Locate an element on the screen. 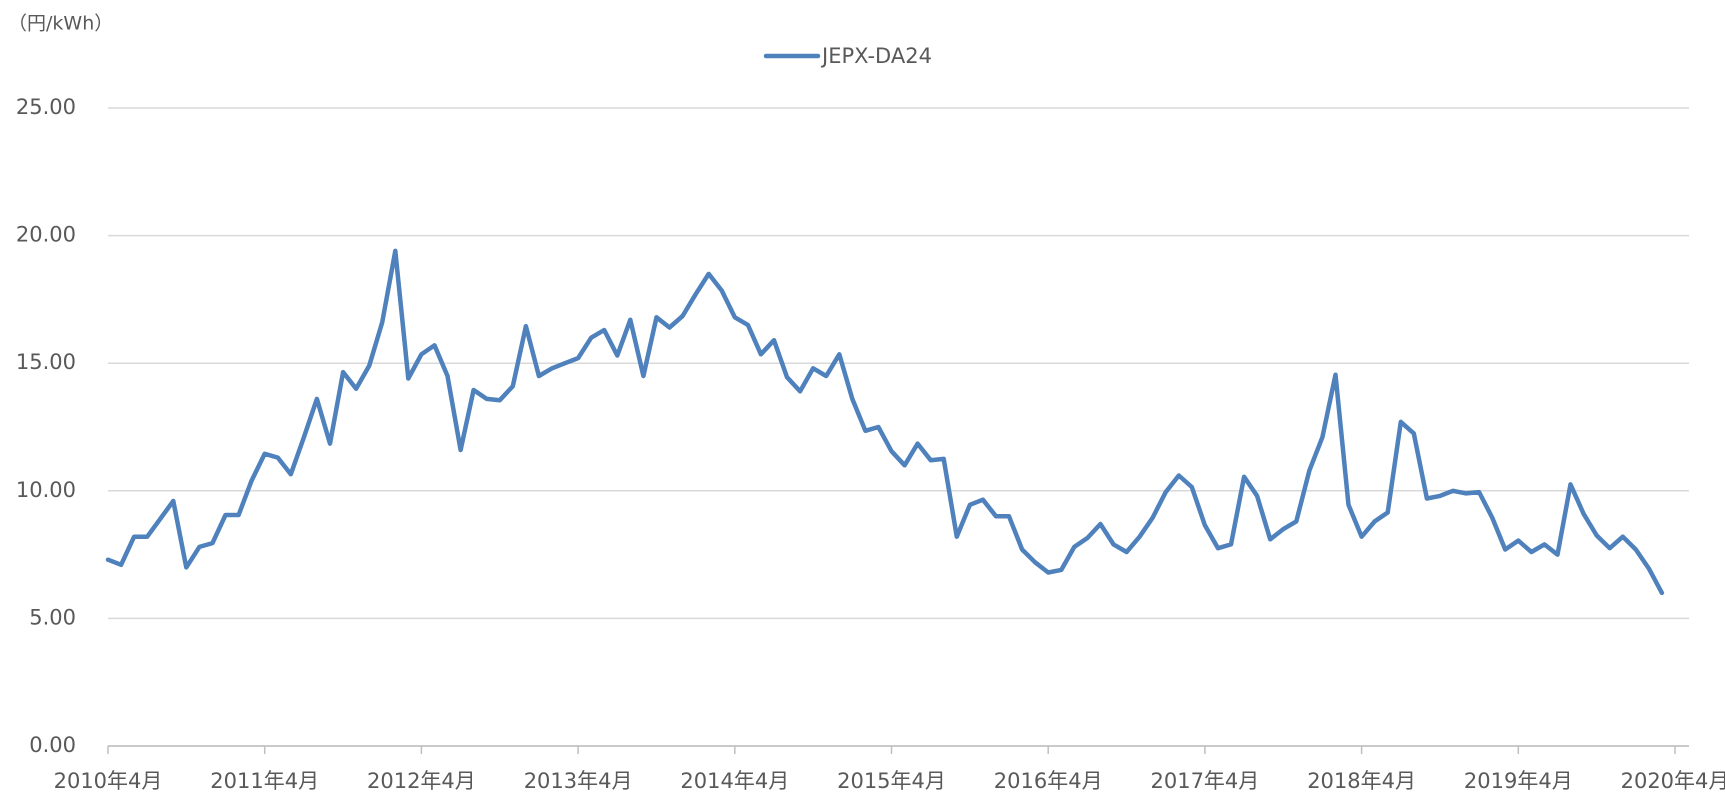 Image resolution: width=1725 pixels, height=796 pixels. x-tick-label: 2017年4月 is located at coordinates (1204, 781).